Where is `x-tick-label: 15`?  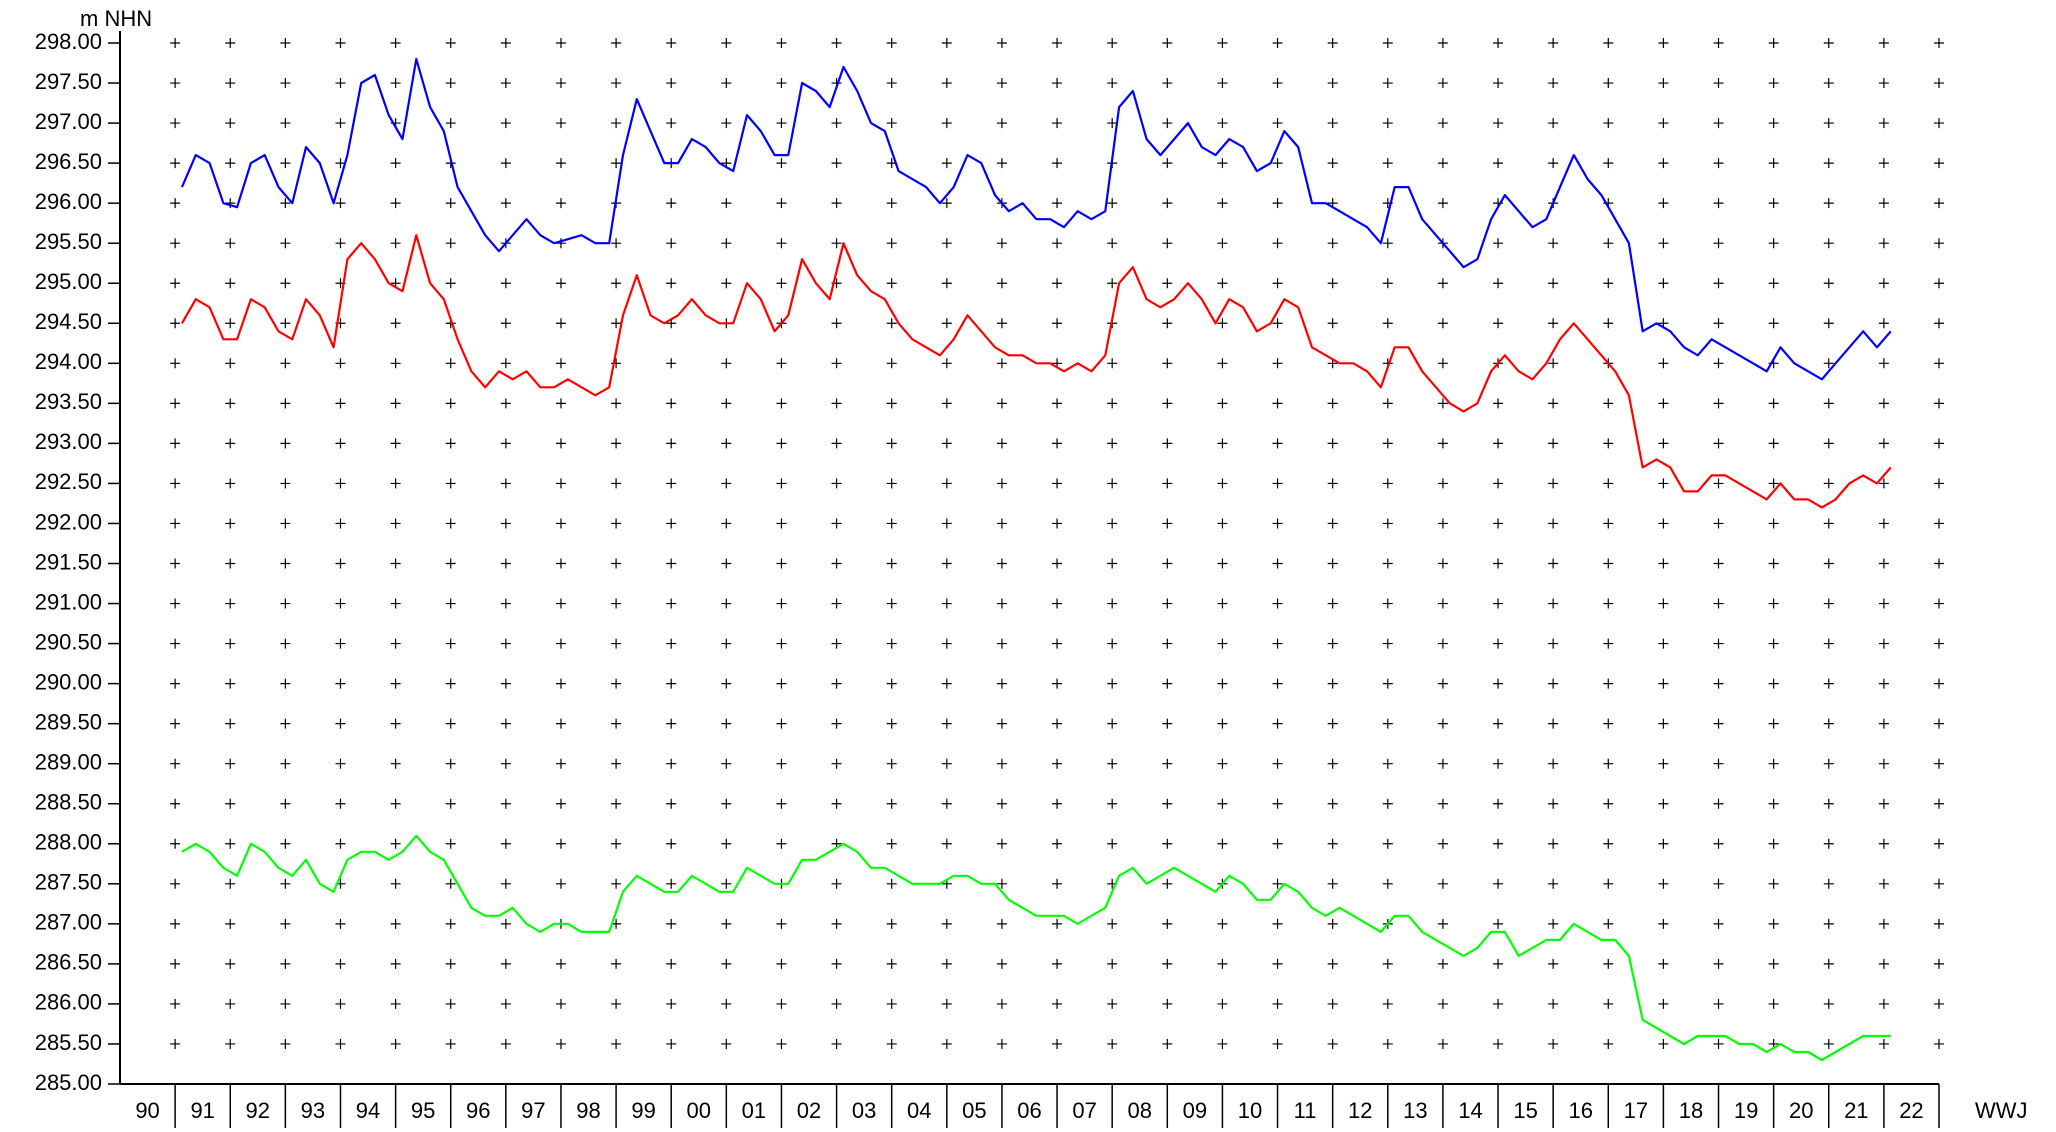 x-tick-label: 15 is located at coordinates (1525, 1110).